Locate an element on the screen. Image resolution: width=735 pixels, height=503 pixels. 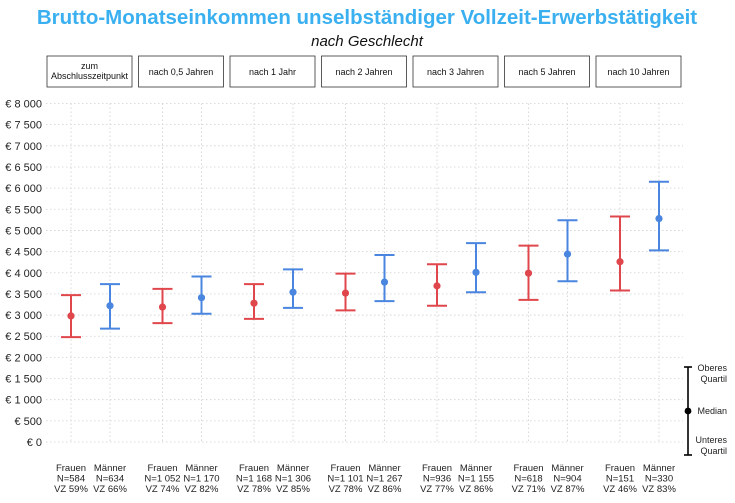
x-group-label: N=584 is located at coordinates (71, 479).